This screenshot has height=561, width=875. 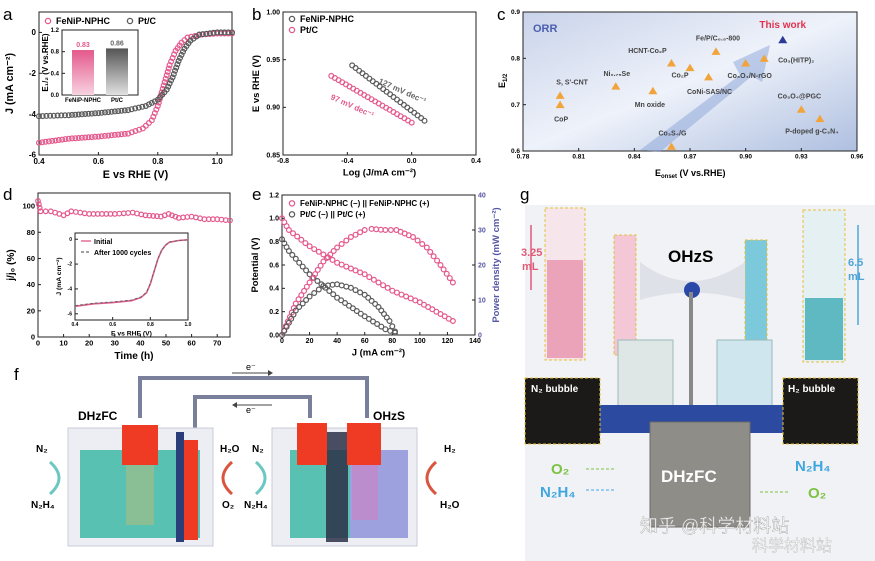 I want to click on external-wire-top, so click(x=253, y=397).